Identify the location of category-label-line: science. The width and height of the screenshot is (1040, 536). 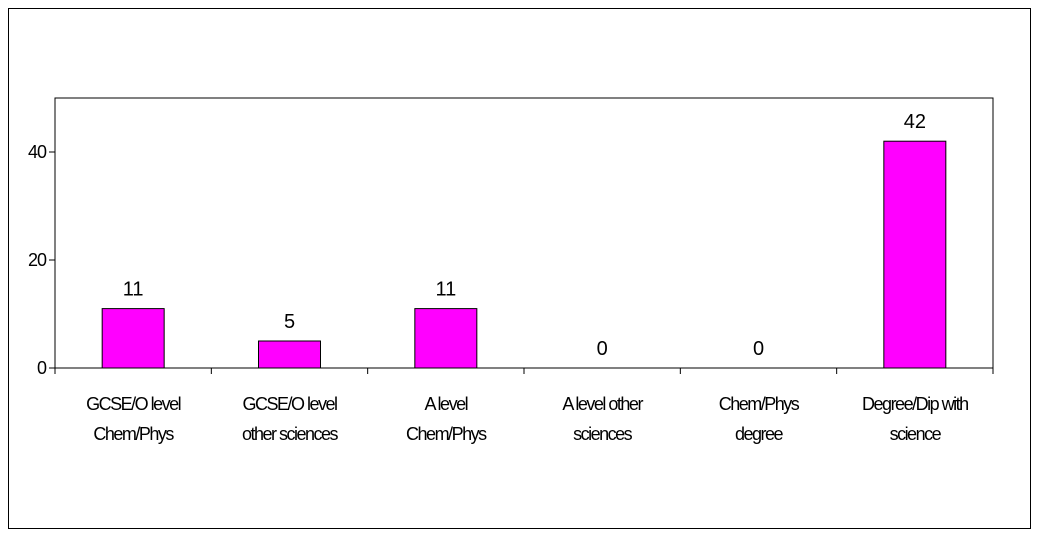
(916, 434).